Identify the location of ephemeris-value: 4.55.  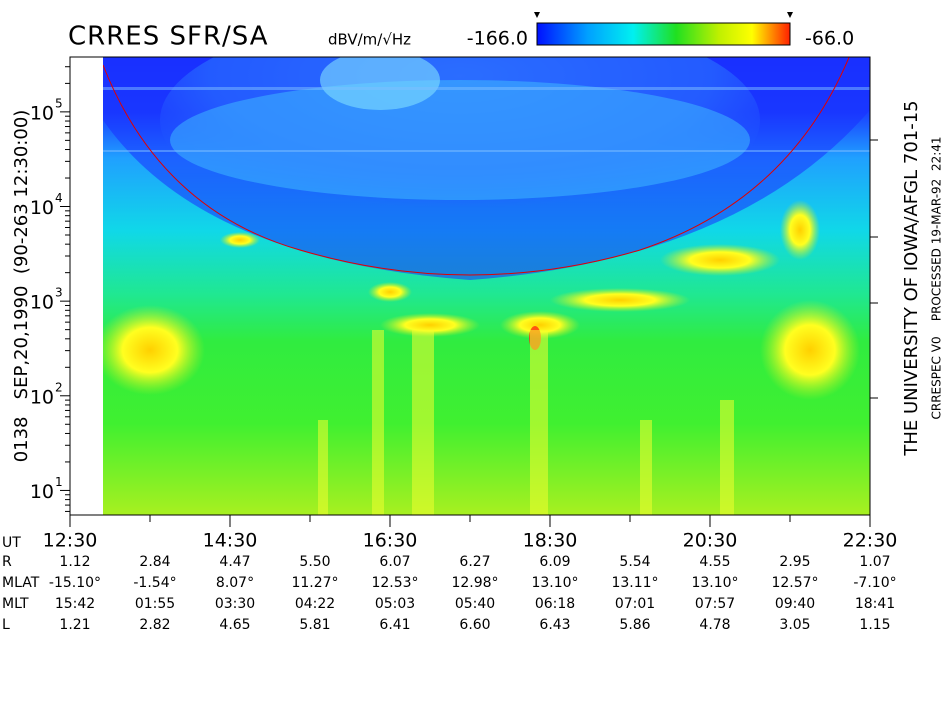
(714, 562).